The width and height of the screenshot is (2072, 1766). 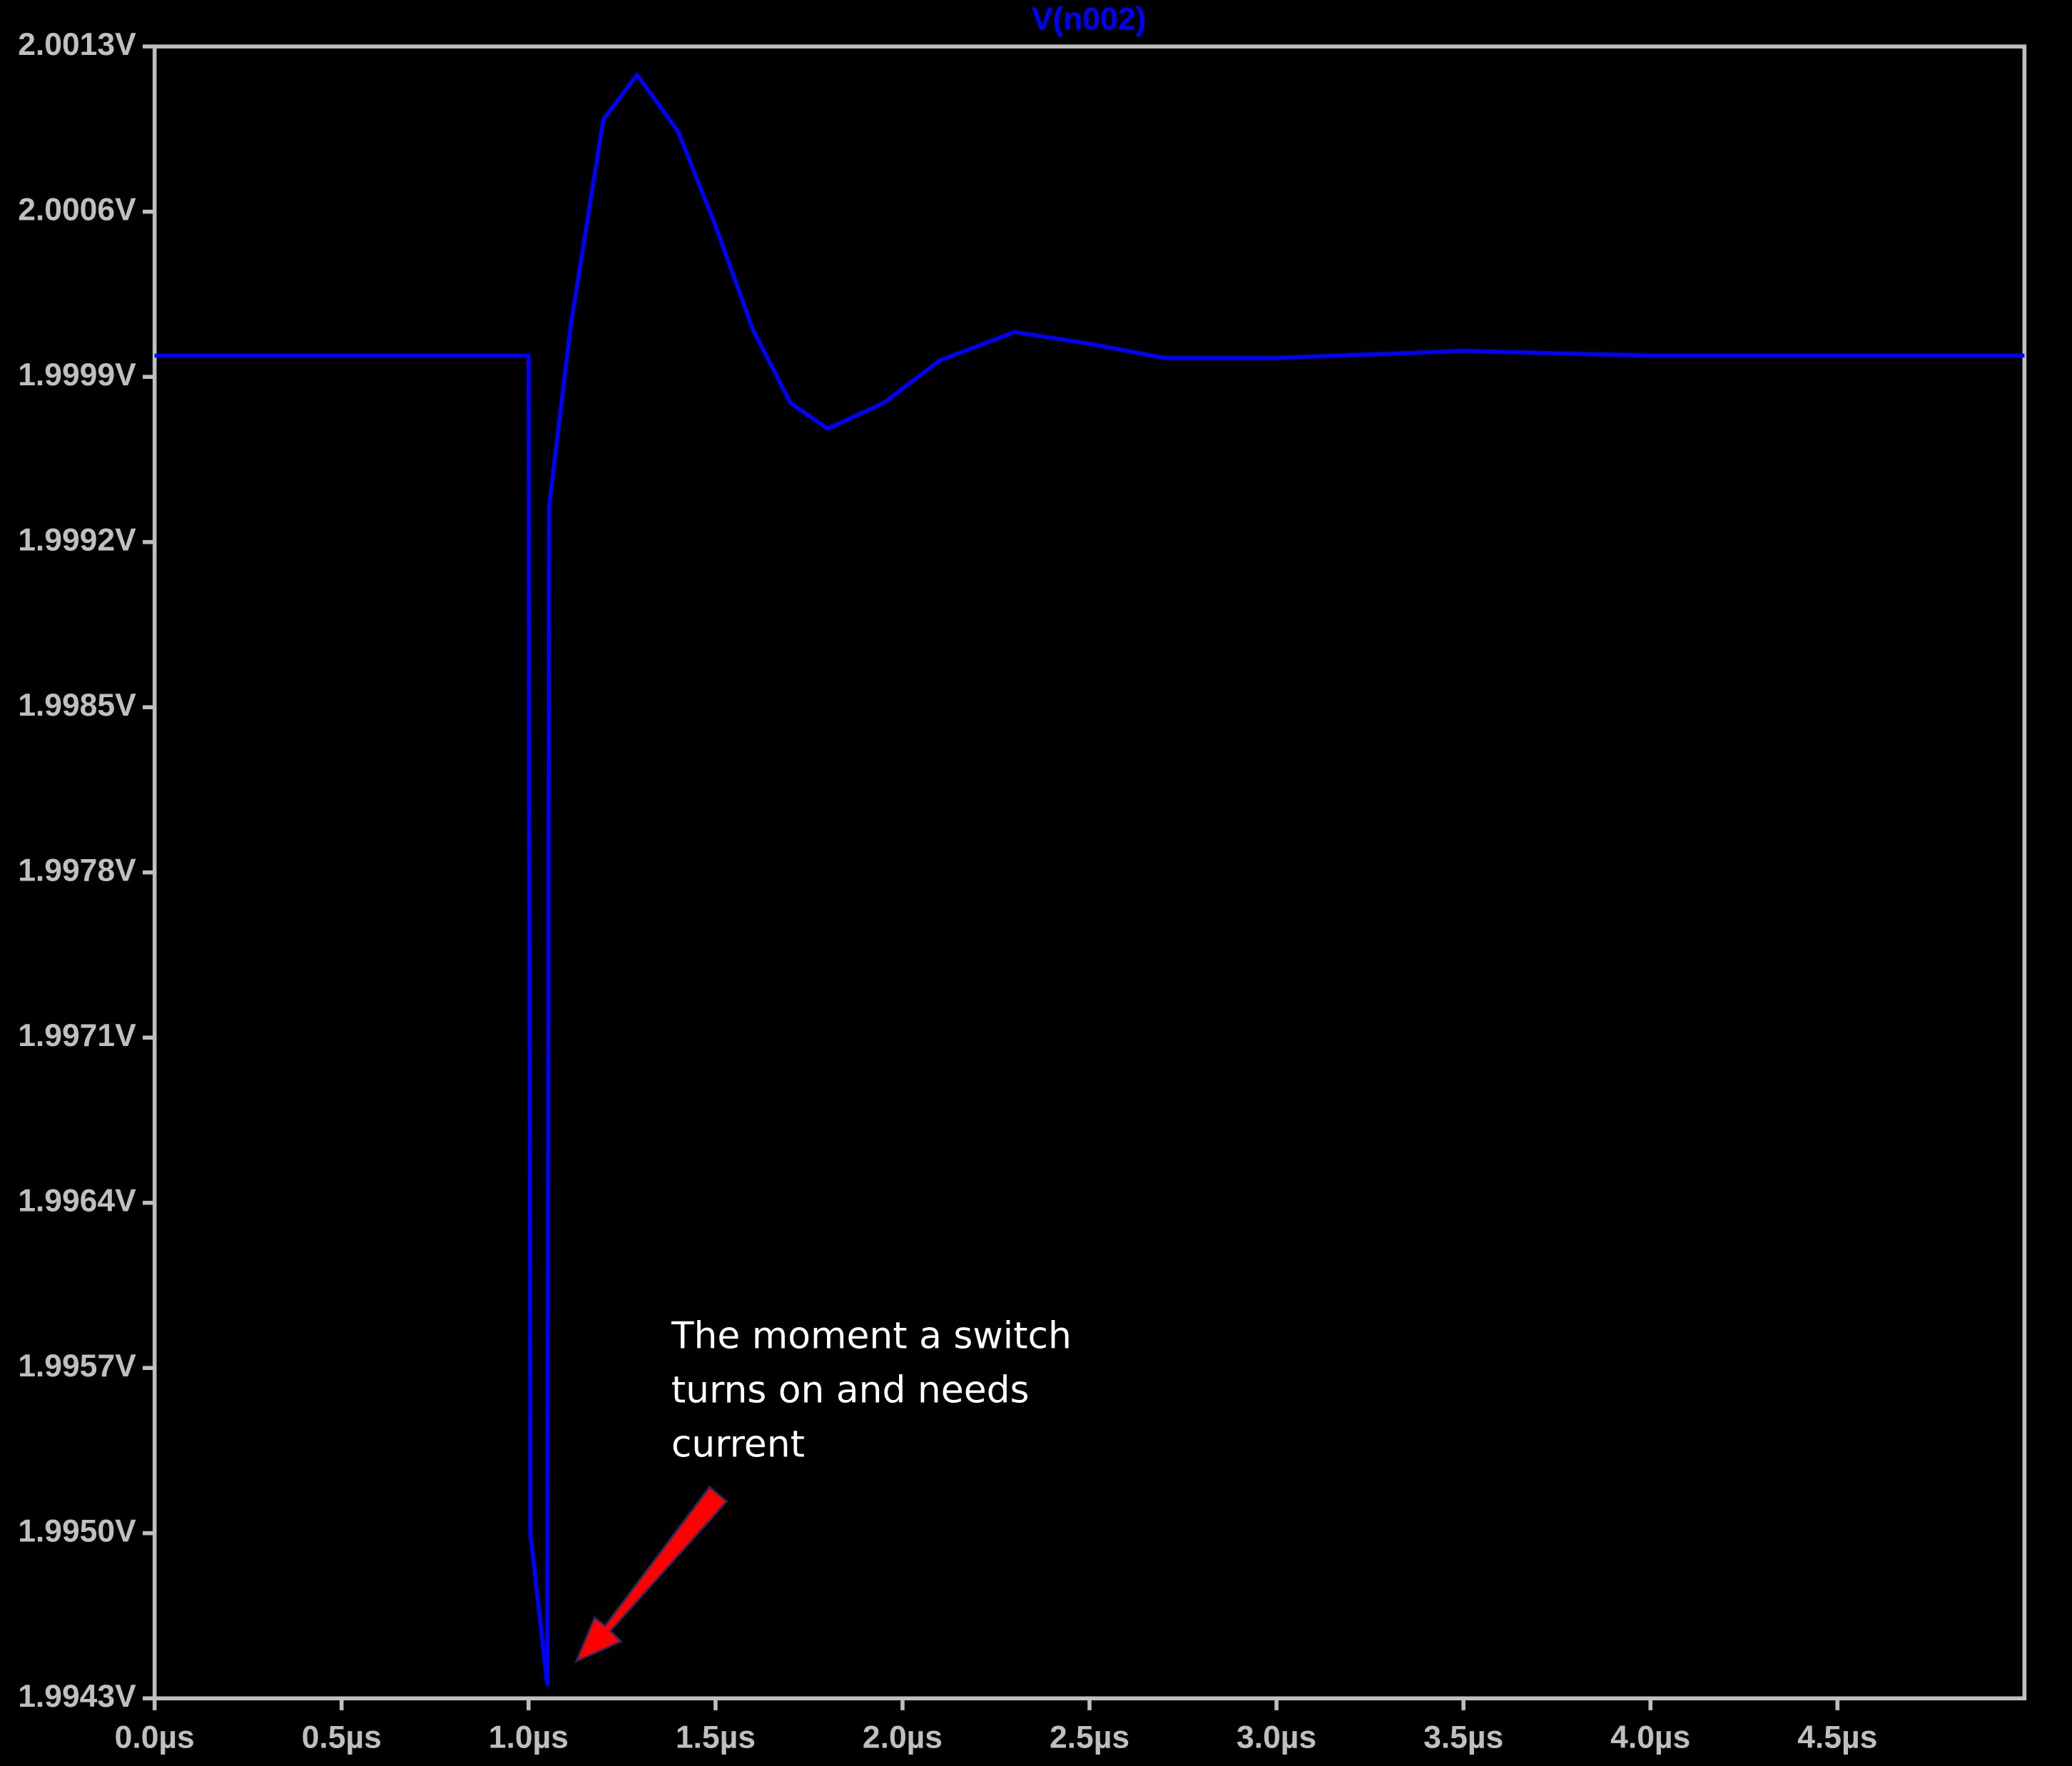 What do you see at coordinates (77, 870) in the screenshot?
I see `y-tick-label: 1.9978V` at bounding box center [77, 870].